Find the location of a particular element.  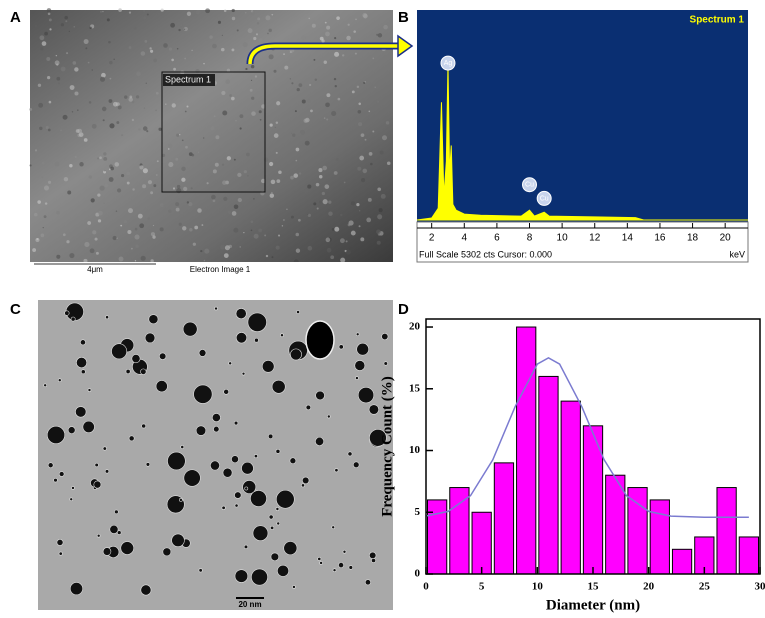

bar is located at coordinates (615, 524).